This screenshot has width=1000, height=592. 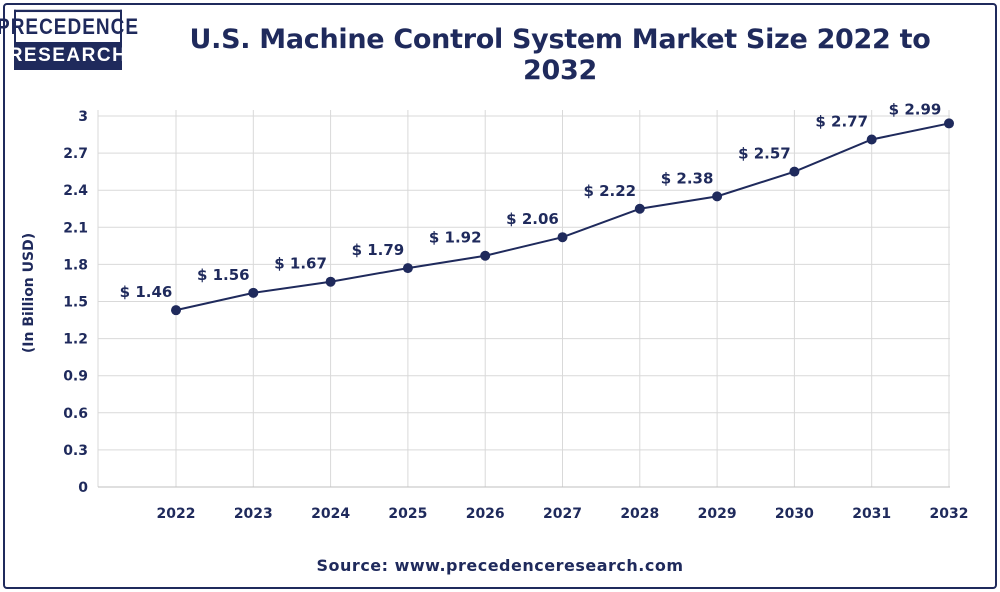 I want to click on logo-line1: PRECEDENCE, so click(x=69, y=27).